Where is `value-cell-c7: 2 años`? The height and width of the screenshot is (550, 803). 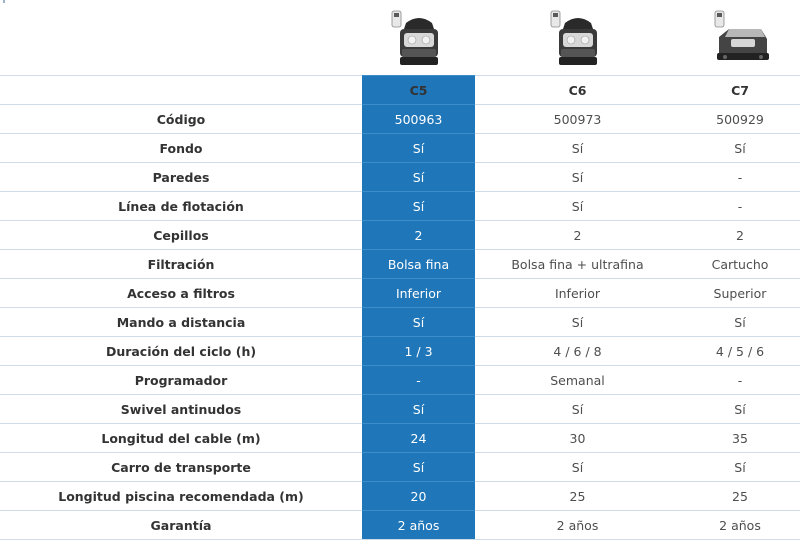 value-cell-c7: 2 años is located at coordinates (740, 525).